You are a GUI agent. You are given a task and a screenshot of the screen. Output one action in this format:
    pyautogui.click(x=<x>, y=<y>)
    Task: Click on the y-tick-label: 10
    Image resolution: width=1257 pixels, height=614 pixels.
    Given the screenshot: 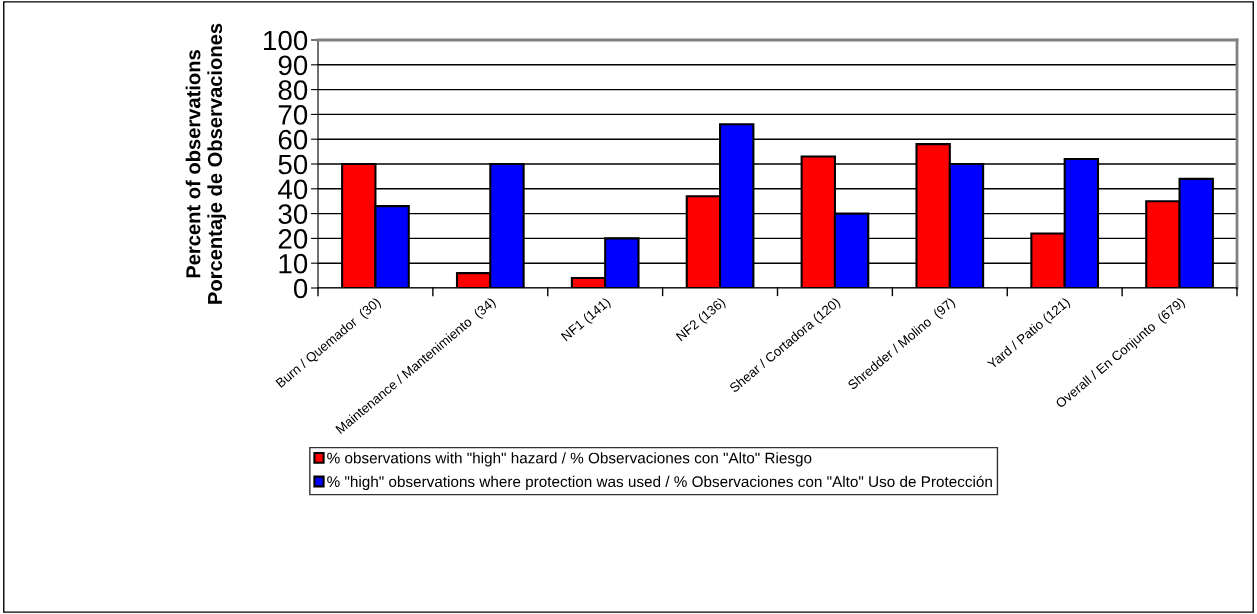 What is the action you would take?
    pyautogui.click(x=293, y=263)
    